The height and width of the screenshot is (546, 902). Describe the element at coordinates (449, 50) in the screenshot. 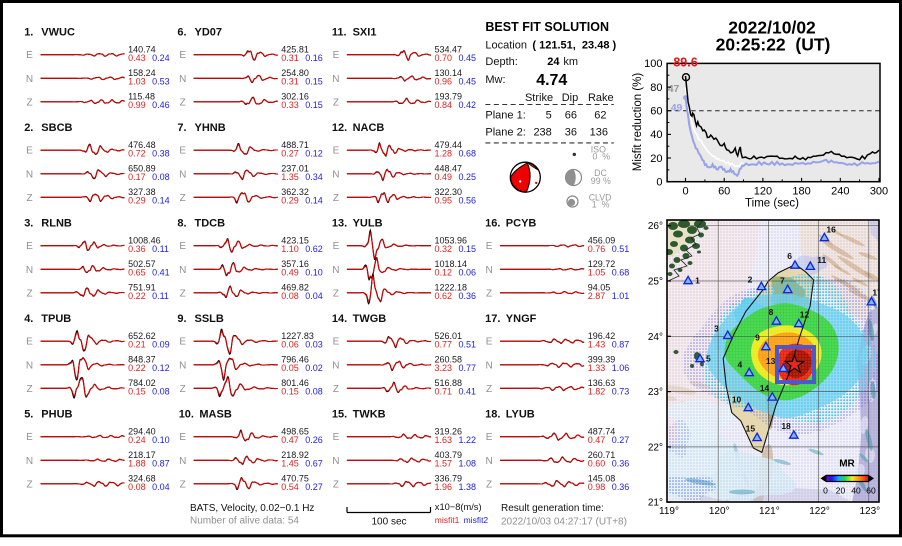

I see `svg-text: 534.47` at that location.